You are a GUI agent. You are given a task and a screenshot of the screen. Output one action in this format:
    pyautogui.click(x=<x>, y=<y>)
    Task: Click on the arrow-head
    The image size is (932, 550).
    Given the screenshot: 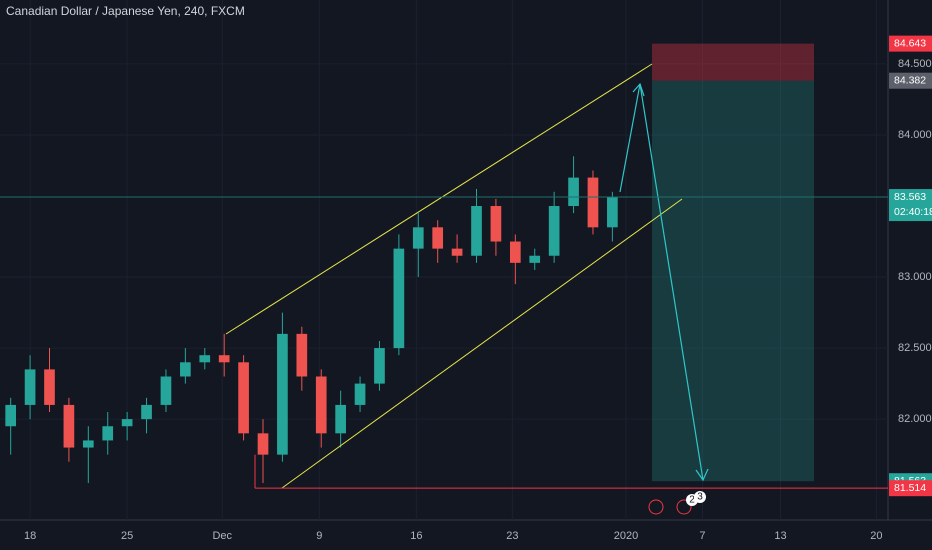 What is the action you would take?
    pyautogui.click(x=702, y=475)
    